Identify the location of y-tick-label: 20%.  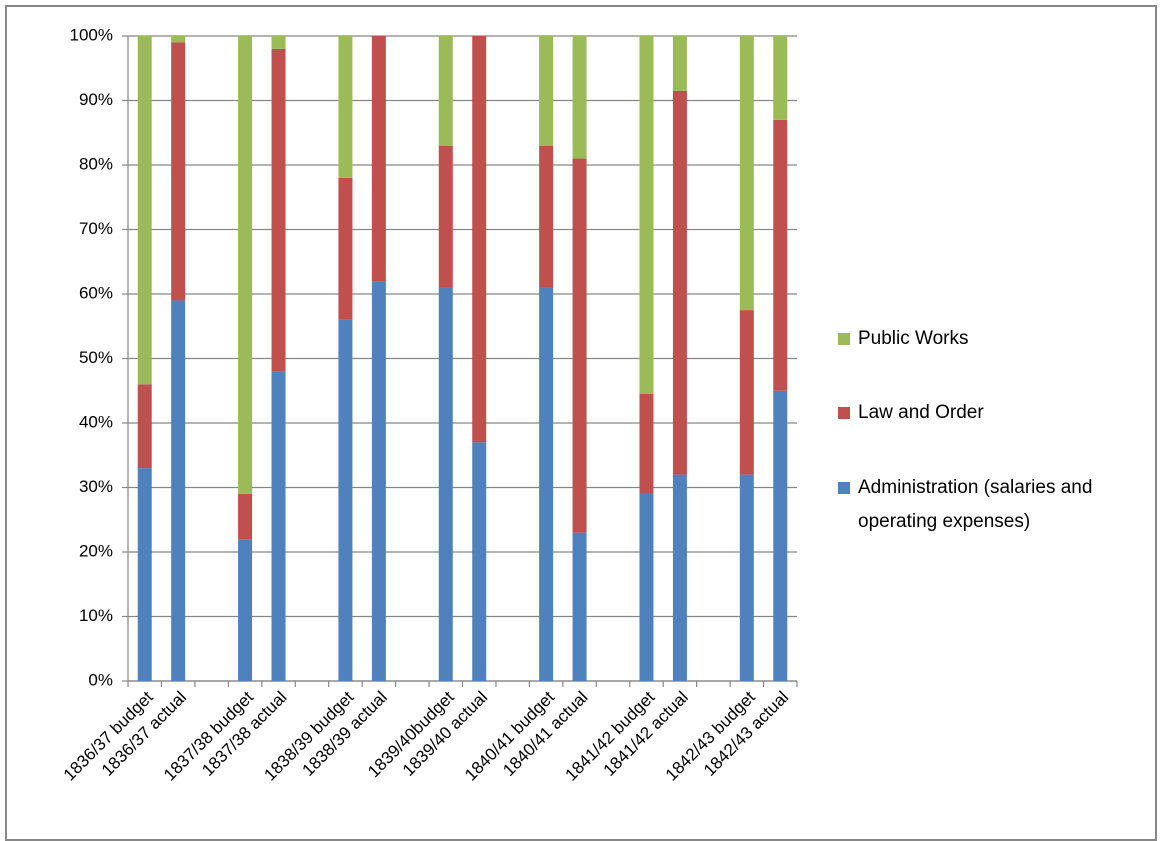
(96, 550).